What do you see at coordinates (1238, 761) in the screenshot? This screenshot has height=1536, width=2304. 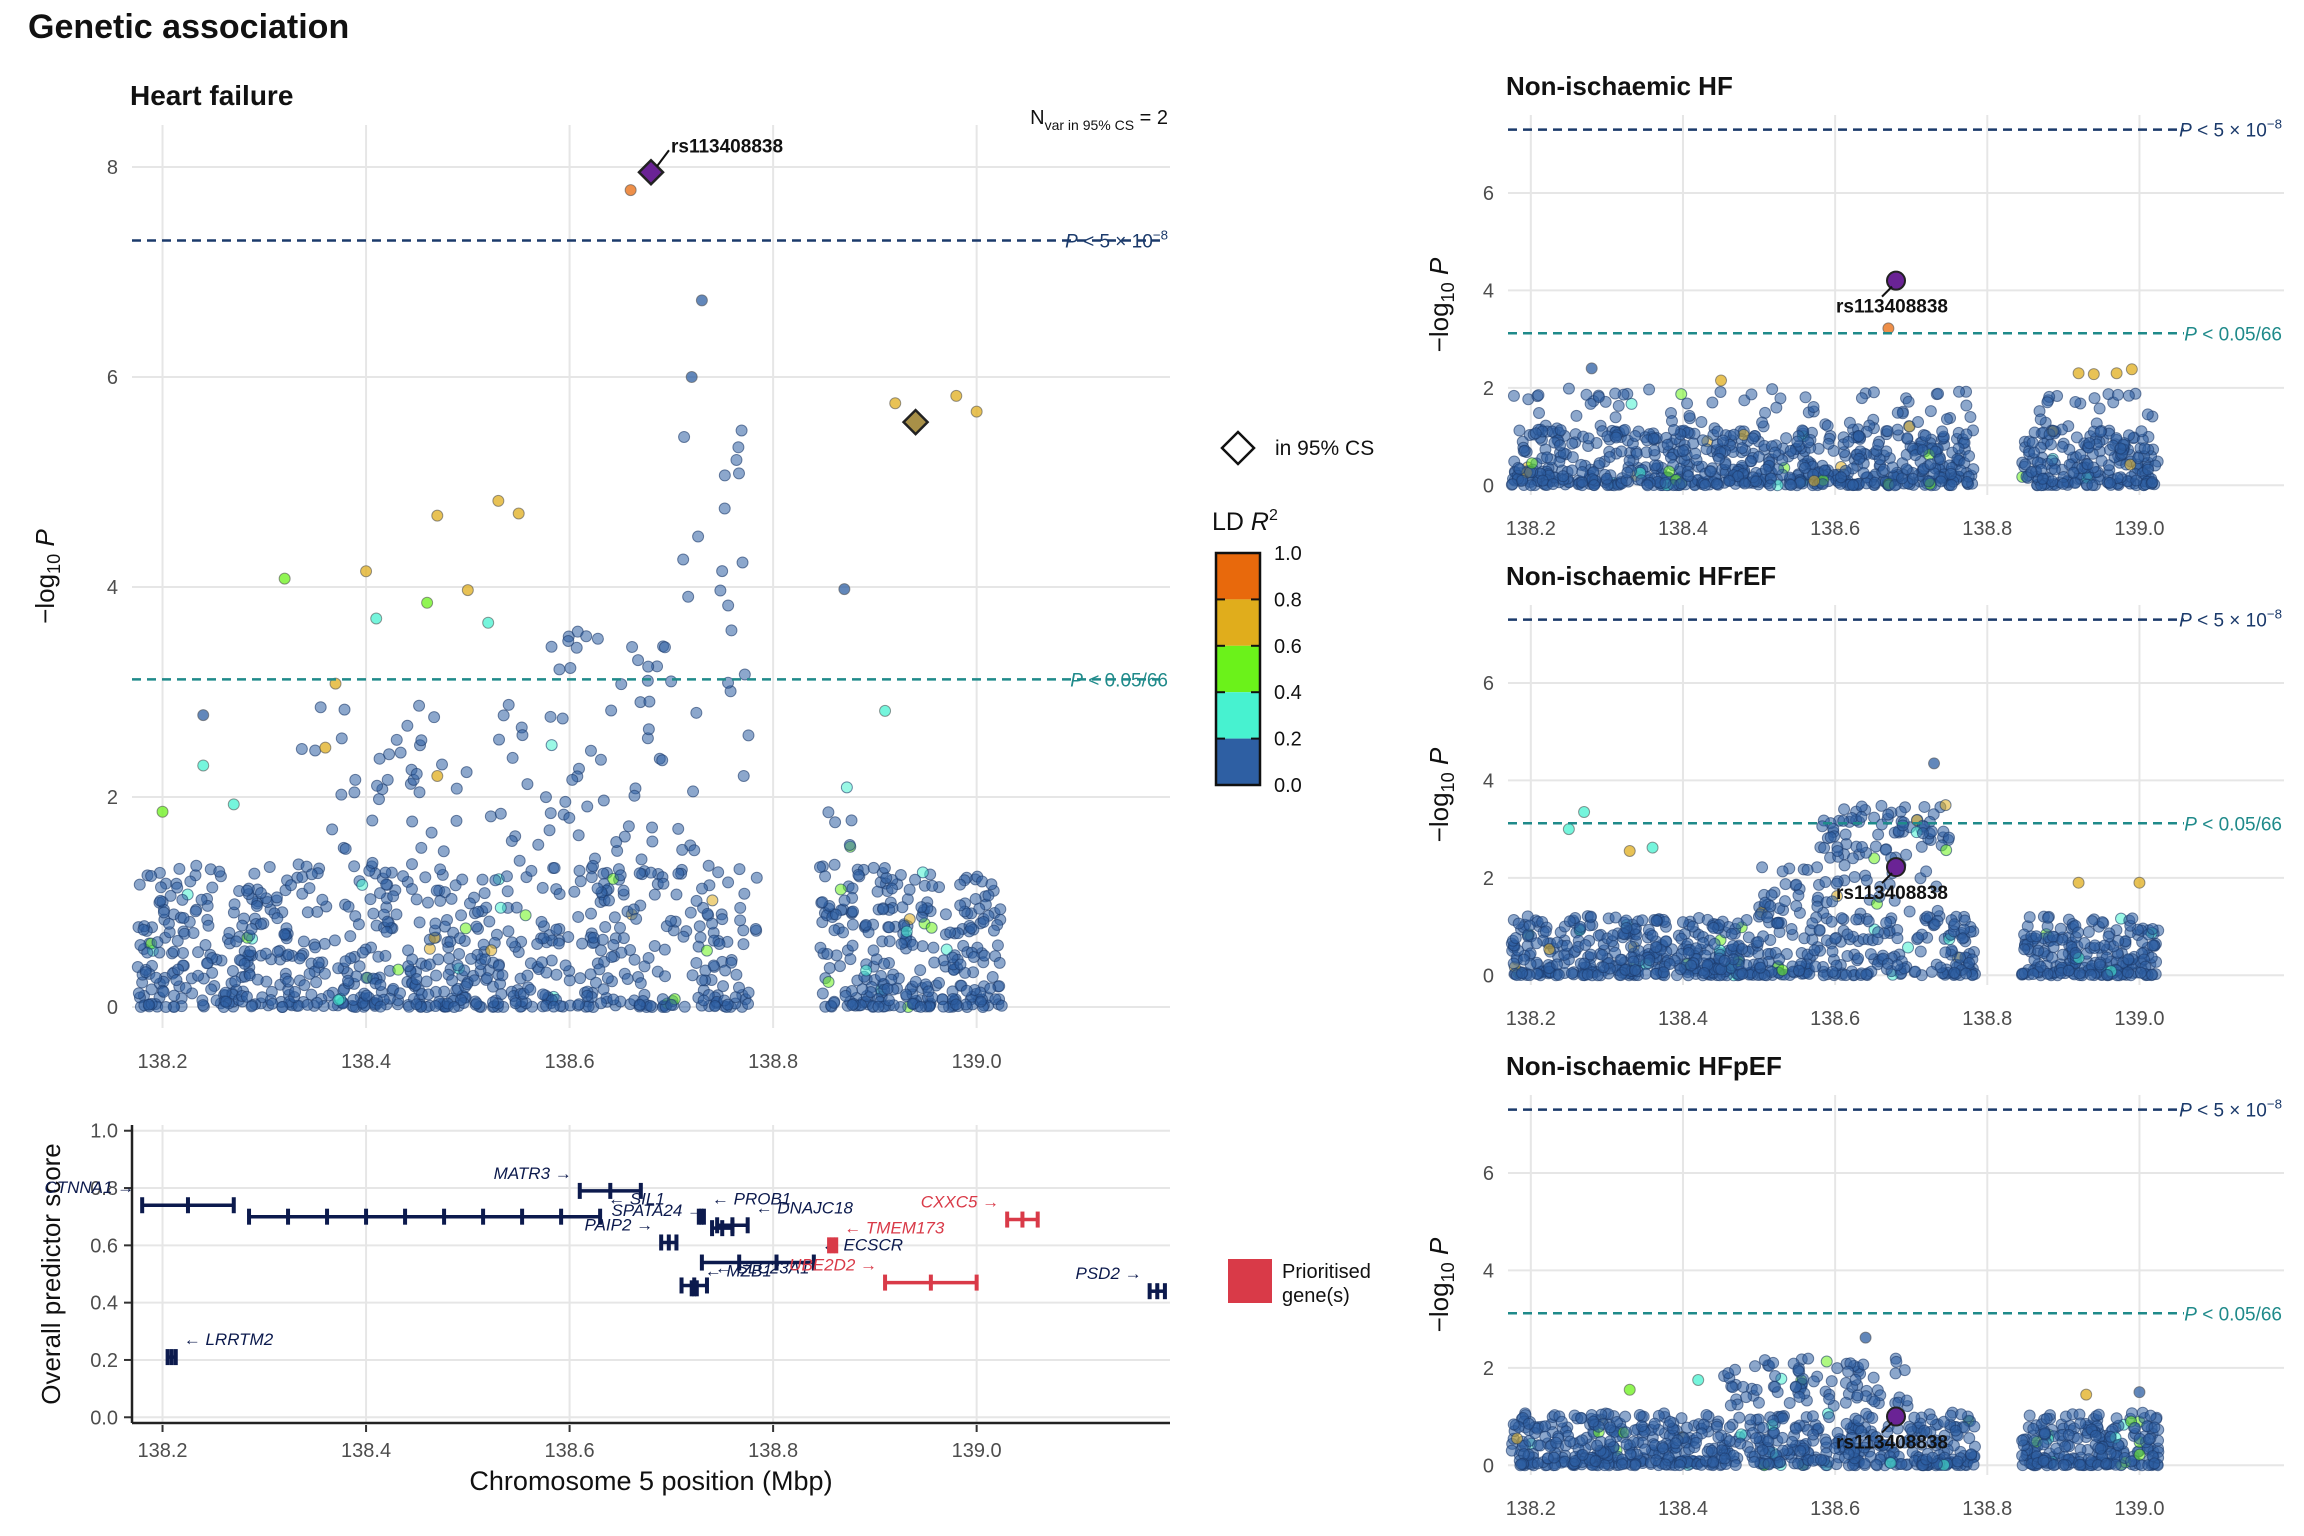 I see `legend-ld-swatch` at bounding box center [1238, 761].